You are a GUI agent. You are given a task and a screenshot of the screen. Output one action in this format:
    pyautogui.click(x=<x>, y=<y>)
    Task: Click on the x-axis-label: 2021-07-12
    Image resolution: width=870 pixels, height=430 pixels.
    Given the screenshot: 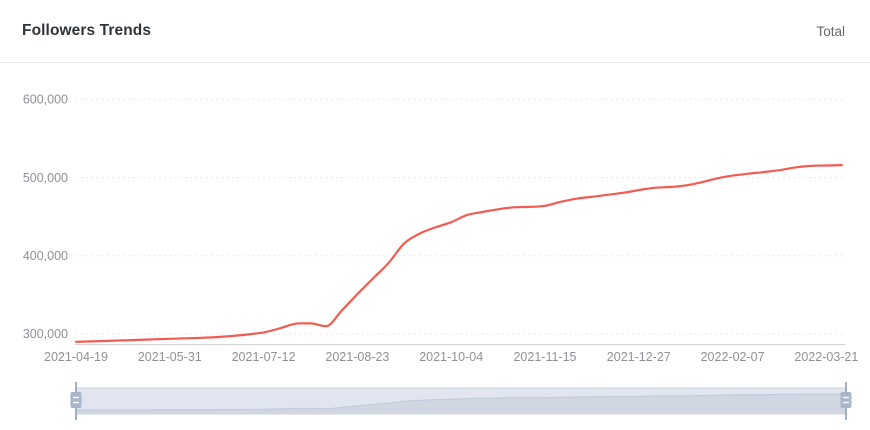 What is the action you would take?
    pyautogui.click(x=264, y=357)
    